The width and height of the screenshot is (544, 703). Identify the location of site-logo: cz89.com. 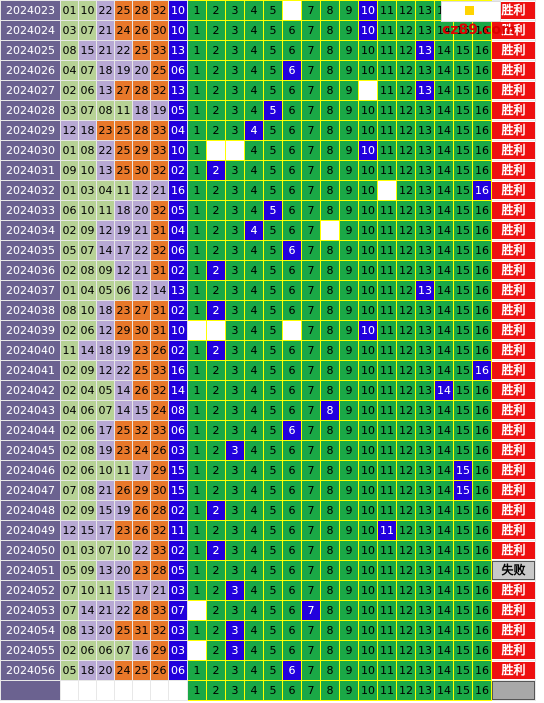
(478, 19).